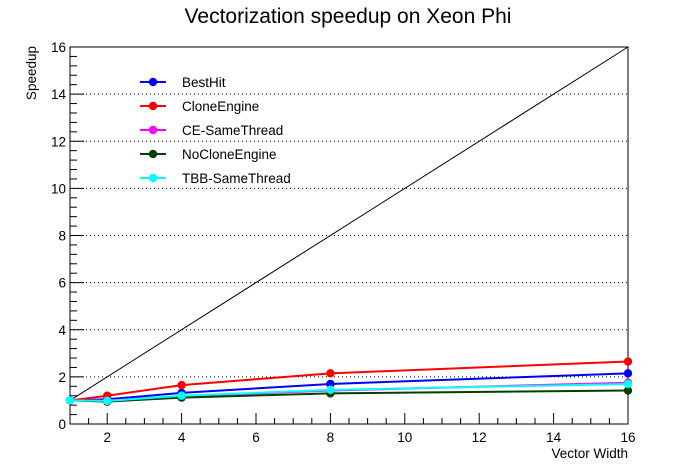  I want to click on y-tick-label: 10, so click(58, 188).